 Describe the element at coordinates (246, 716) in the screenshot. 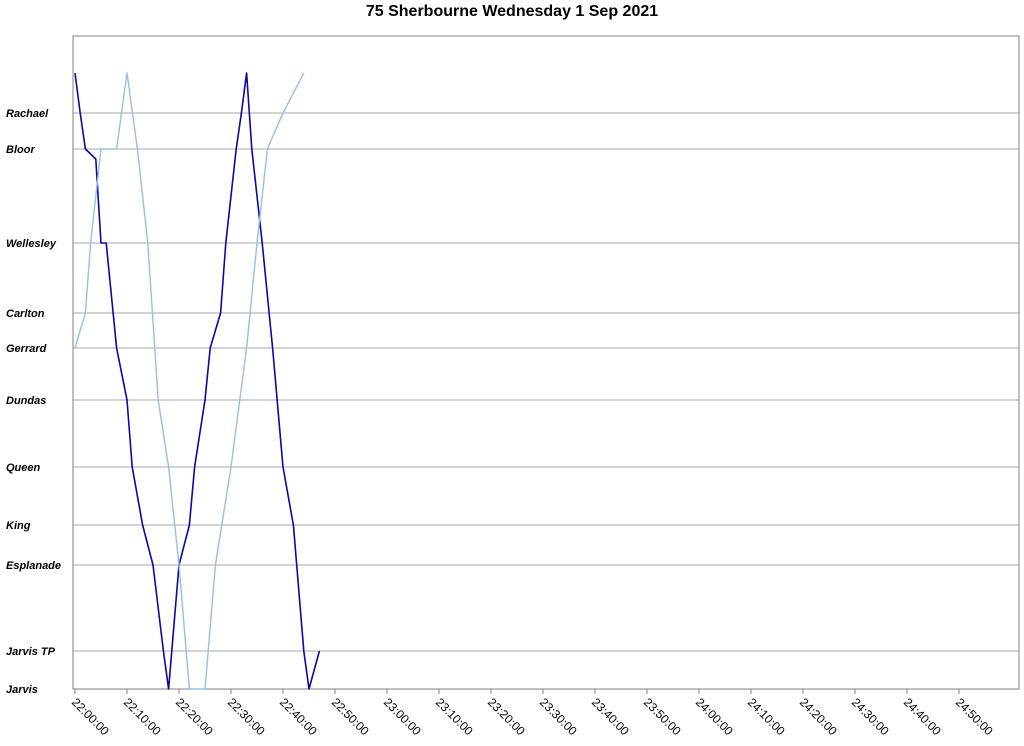

I see `x-tick-label: 22:30:00` at that location.